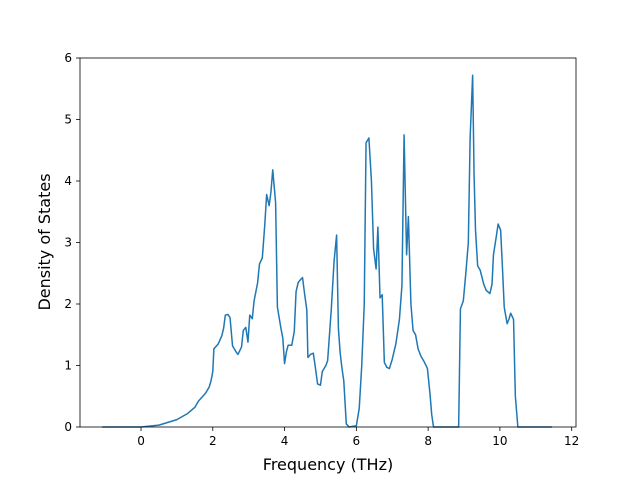 The width and height of the screenshot is (640, 480). Describe the element at coordinates (357, 441) in the screenshot. I see `x-tick-label: 6` at that location.